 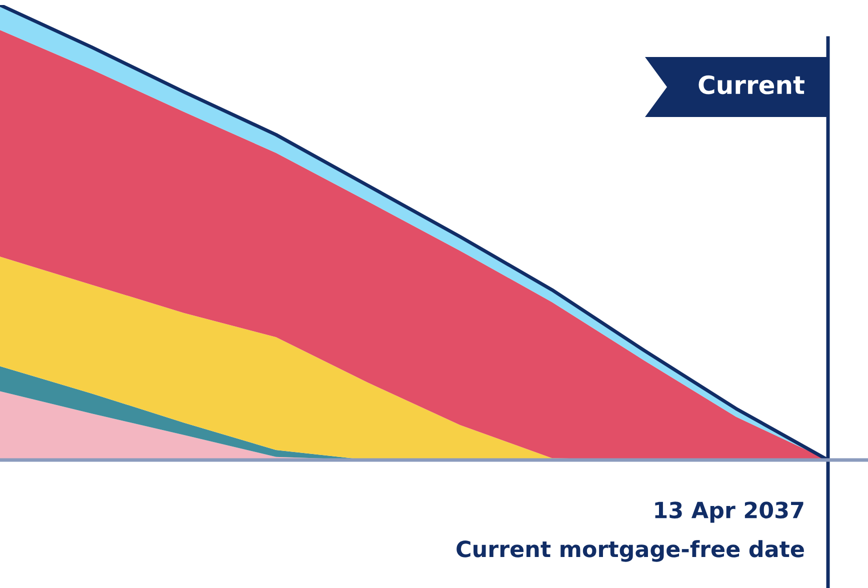 What do you see at coordinates (630, 551) in the screenshot?
I see `text: Current mortgage-free date` at bounding box center [630, 551].